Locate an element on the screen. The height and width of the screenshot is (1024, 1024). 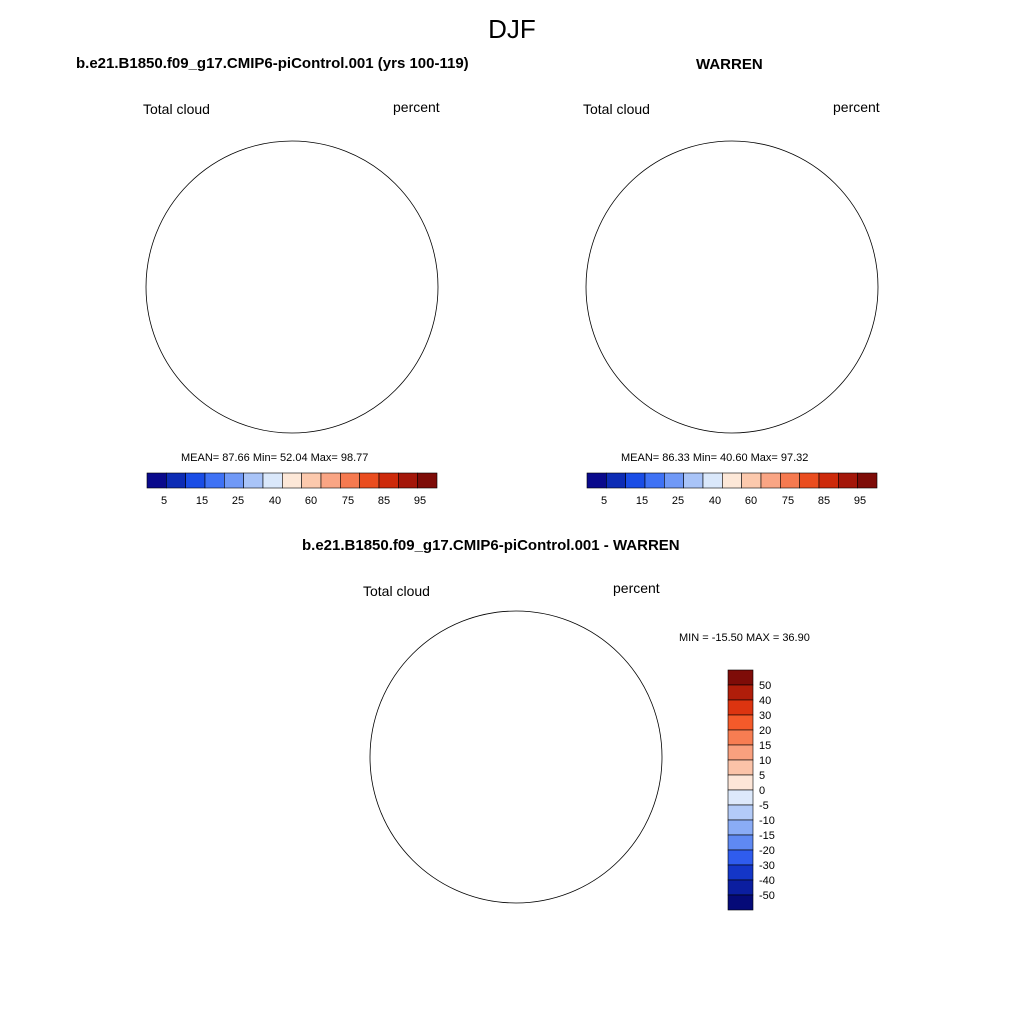
missing-data-sw is located at coordinates (632, 369).